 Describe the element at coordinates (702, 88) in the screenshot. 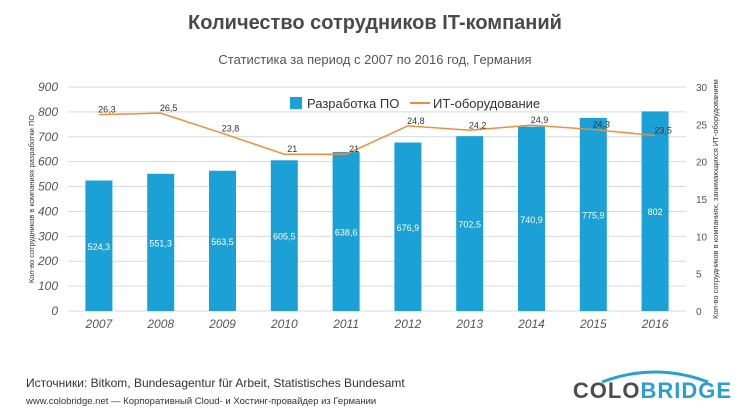

I see `y2-tick-label: 30` at that location.